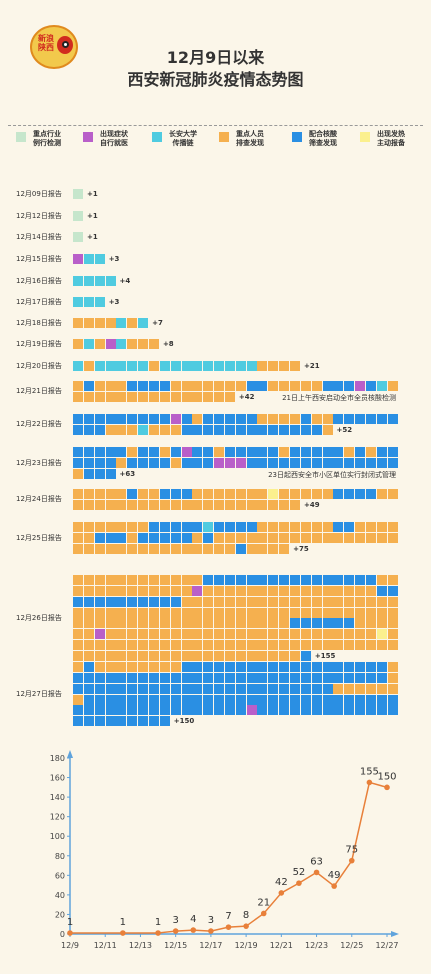  What do you see at coordinates (386, 776) in the screenshot?
I see `data-label: 150` at bounding box center [386, 776].